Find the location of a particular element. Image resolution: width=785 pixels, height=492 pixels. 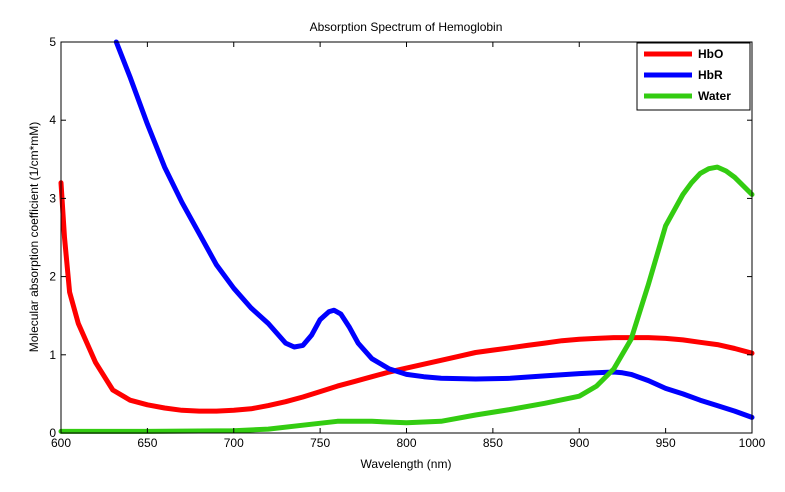

y-tick-label: 2 is located at coordinates (52, 277).